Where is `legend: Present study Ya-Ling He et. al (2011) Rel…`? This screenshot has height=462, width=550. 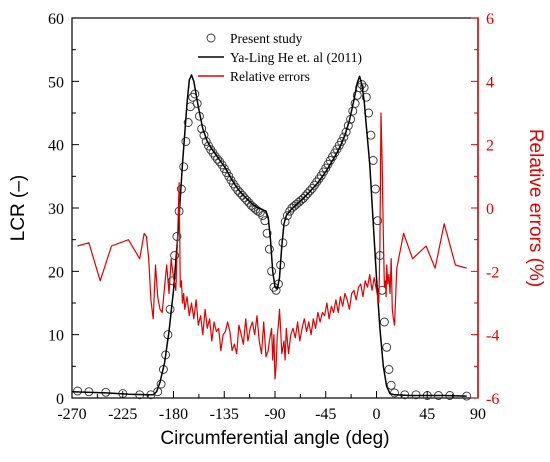
legend: Present study Ya-Ling He et. al (2011) Rel… is located at coordinates (280, 57).